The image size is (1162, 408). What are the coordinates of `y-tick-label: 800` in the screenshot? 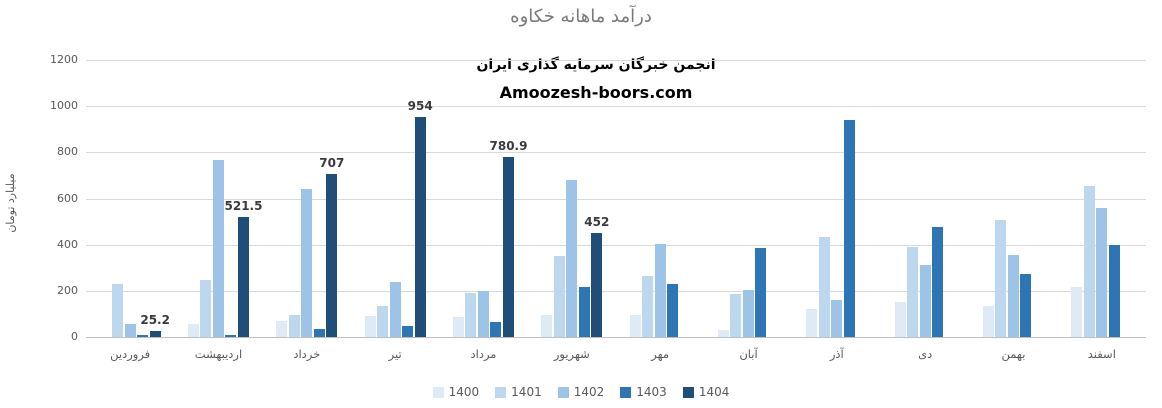 It's located at (67, 152).